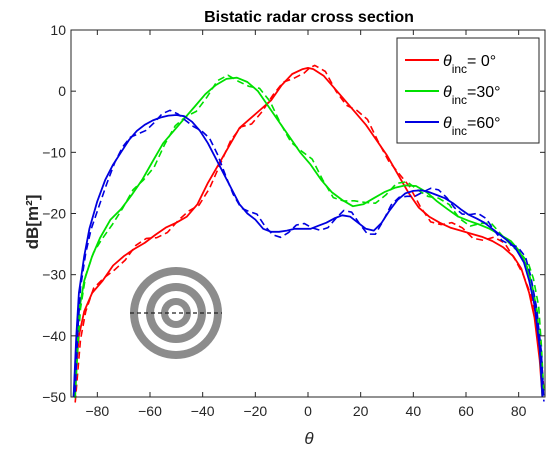 The height and width of the screenshot is (452, 550). Describe the element at coordinates (54, 336) in the screenshot. I see `y-tick-label: −40` at that location.